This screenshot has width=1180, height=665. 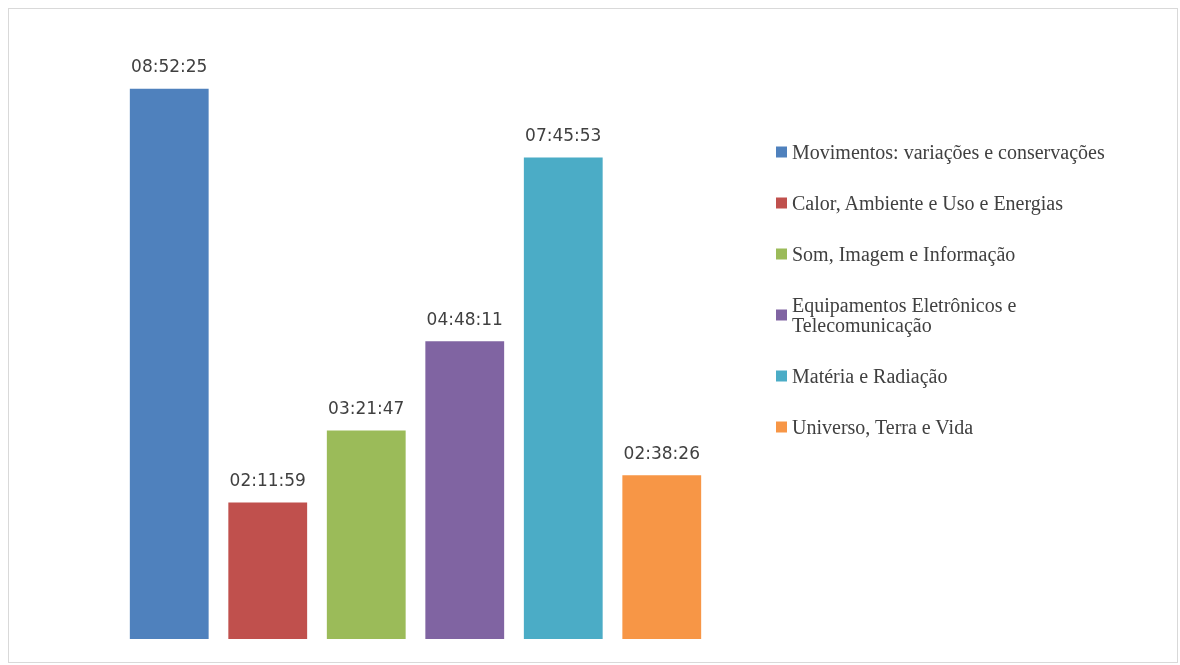 What do you see at coordinates (928, 203) in the screenshot?
I see `legend-label: Calor, Ambiente e Uso e Energias` at bounding box center [928, 203].